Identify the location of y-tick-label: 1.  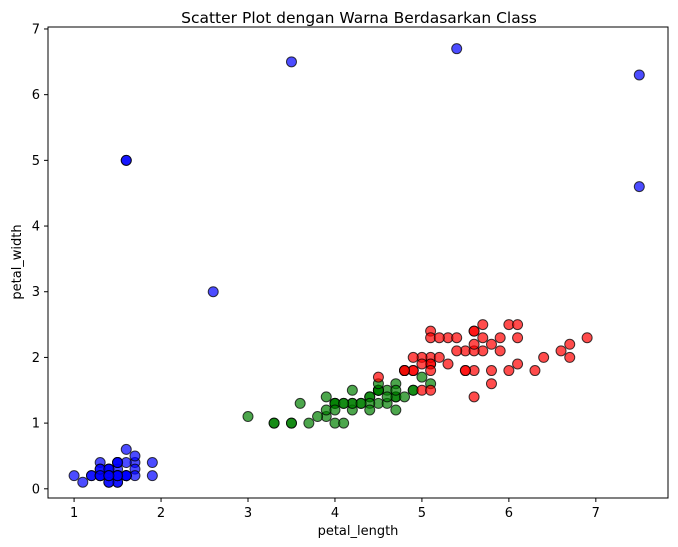
(36, 424).